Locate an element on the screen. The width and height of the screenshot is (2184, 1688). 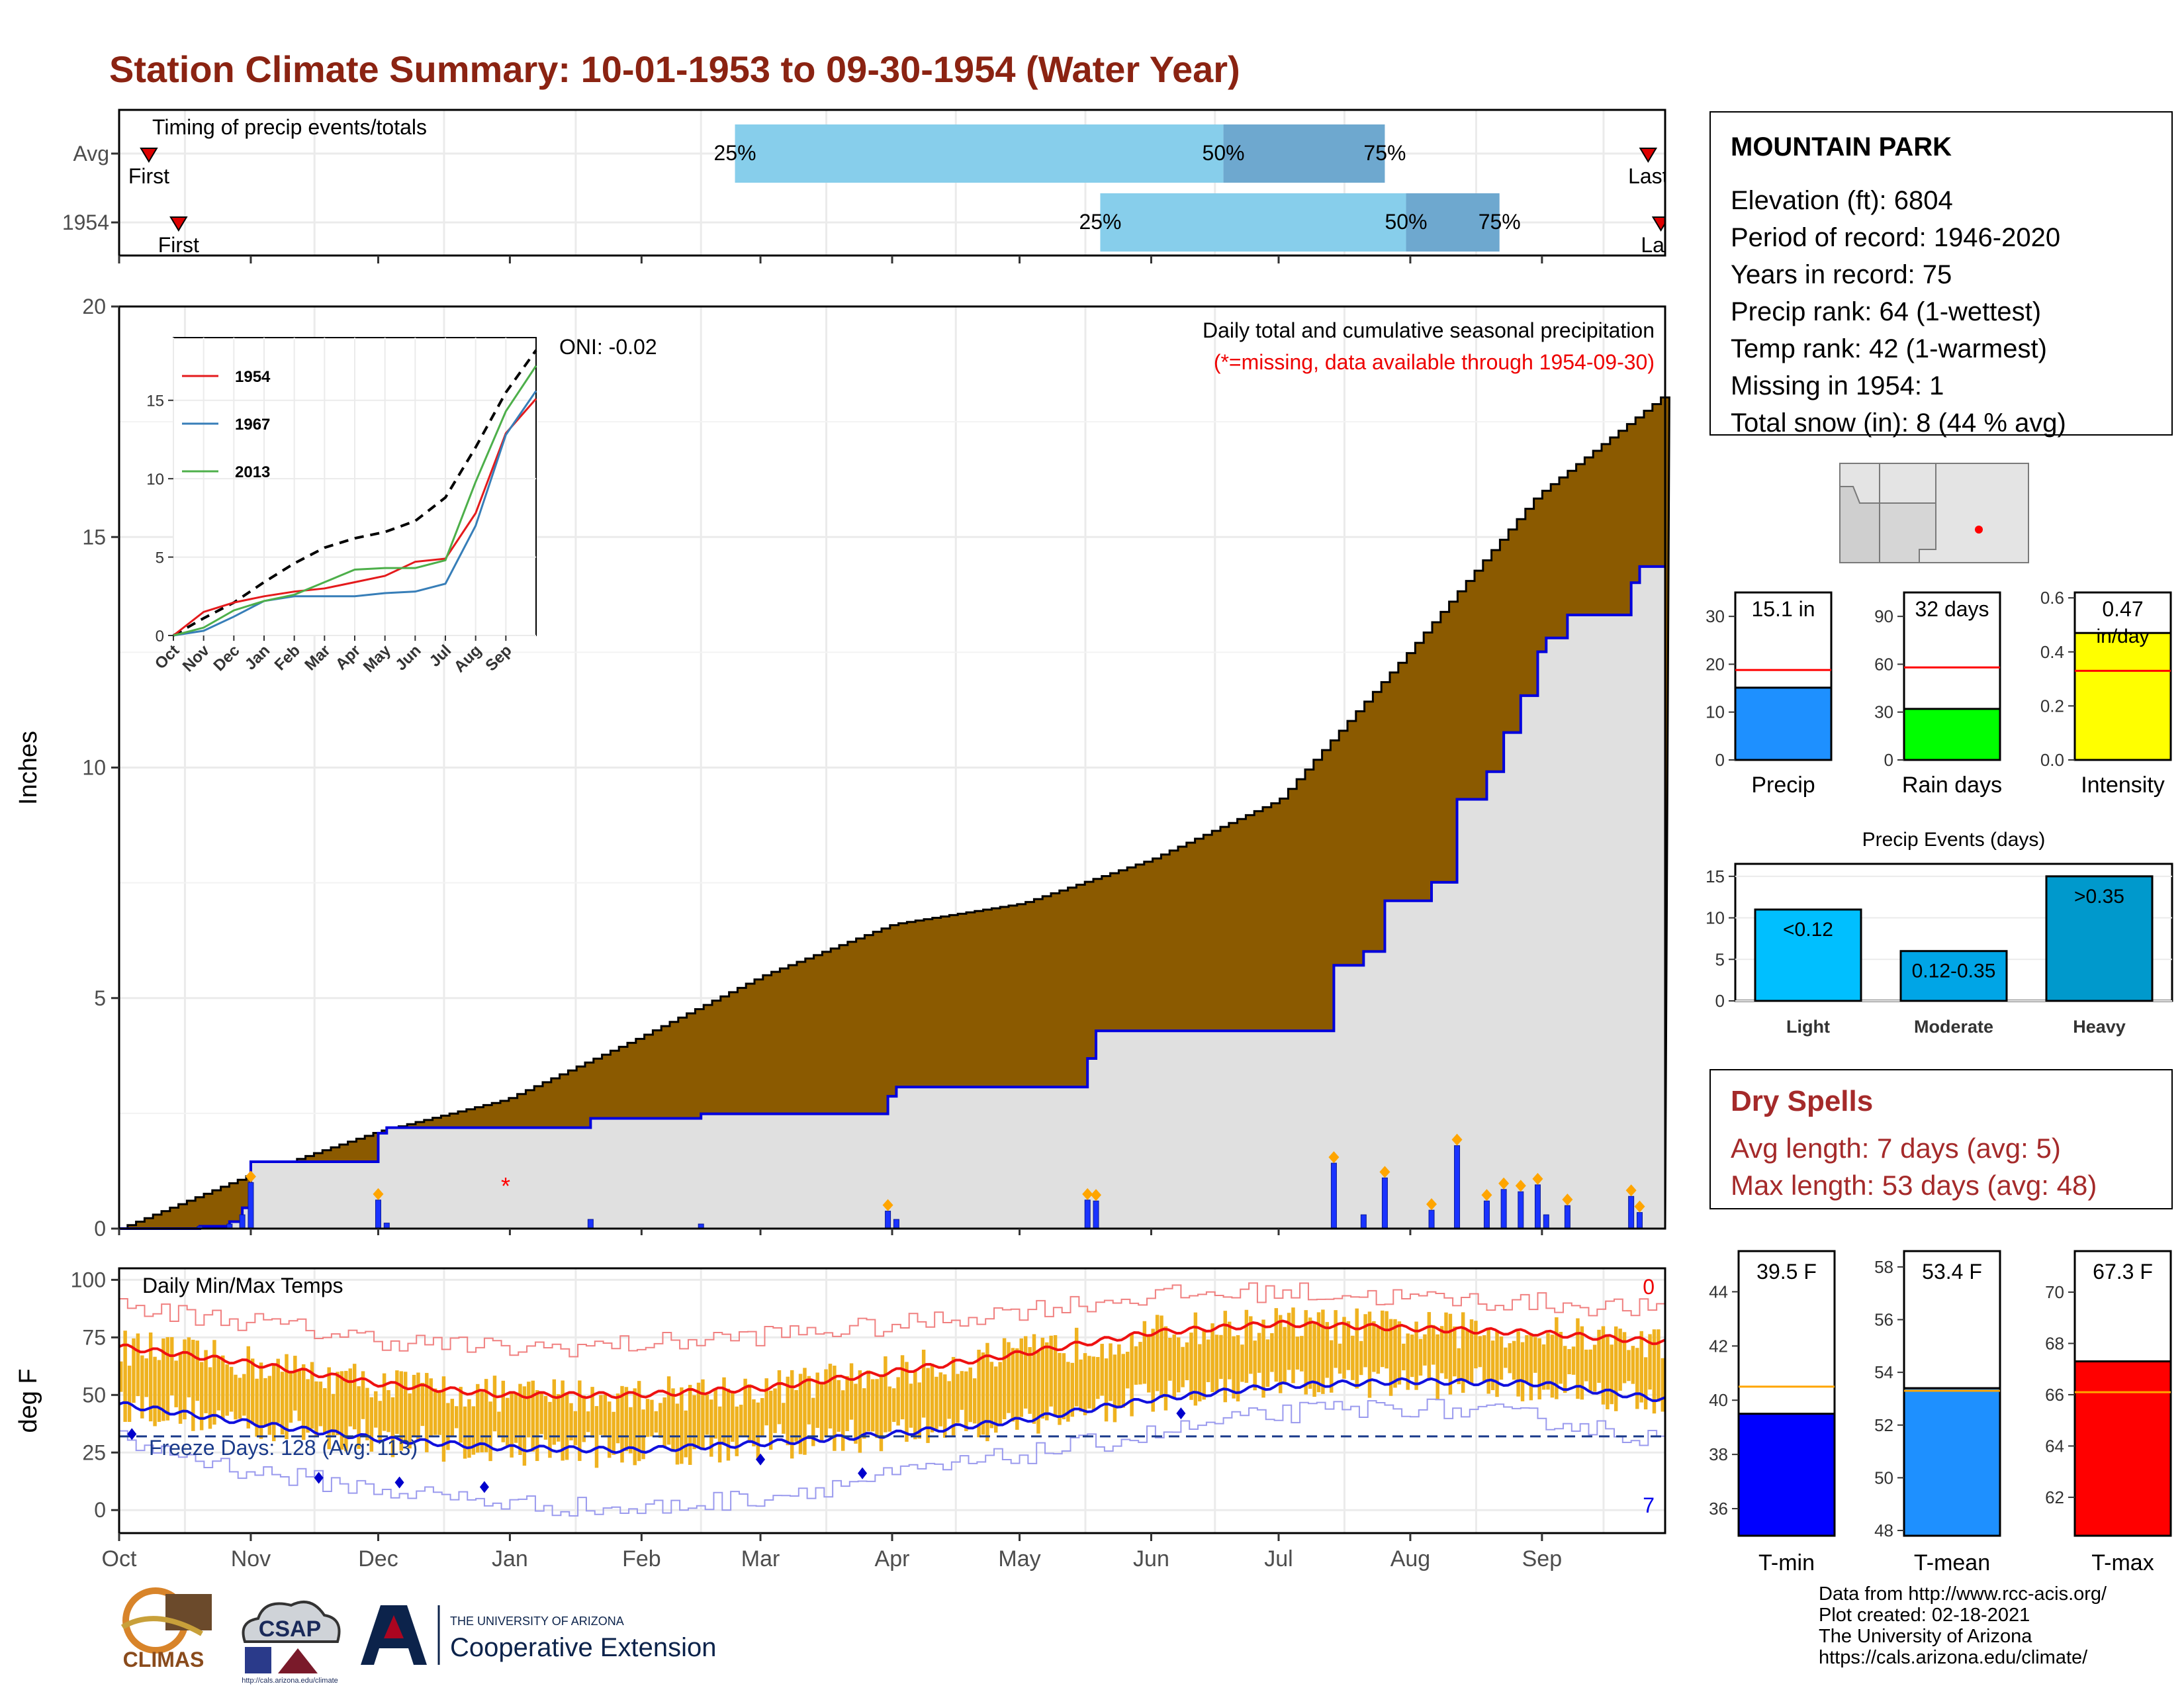
temp-y-ticks: 0 25 50 75 100 is located at coordinates (95, 1395).